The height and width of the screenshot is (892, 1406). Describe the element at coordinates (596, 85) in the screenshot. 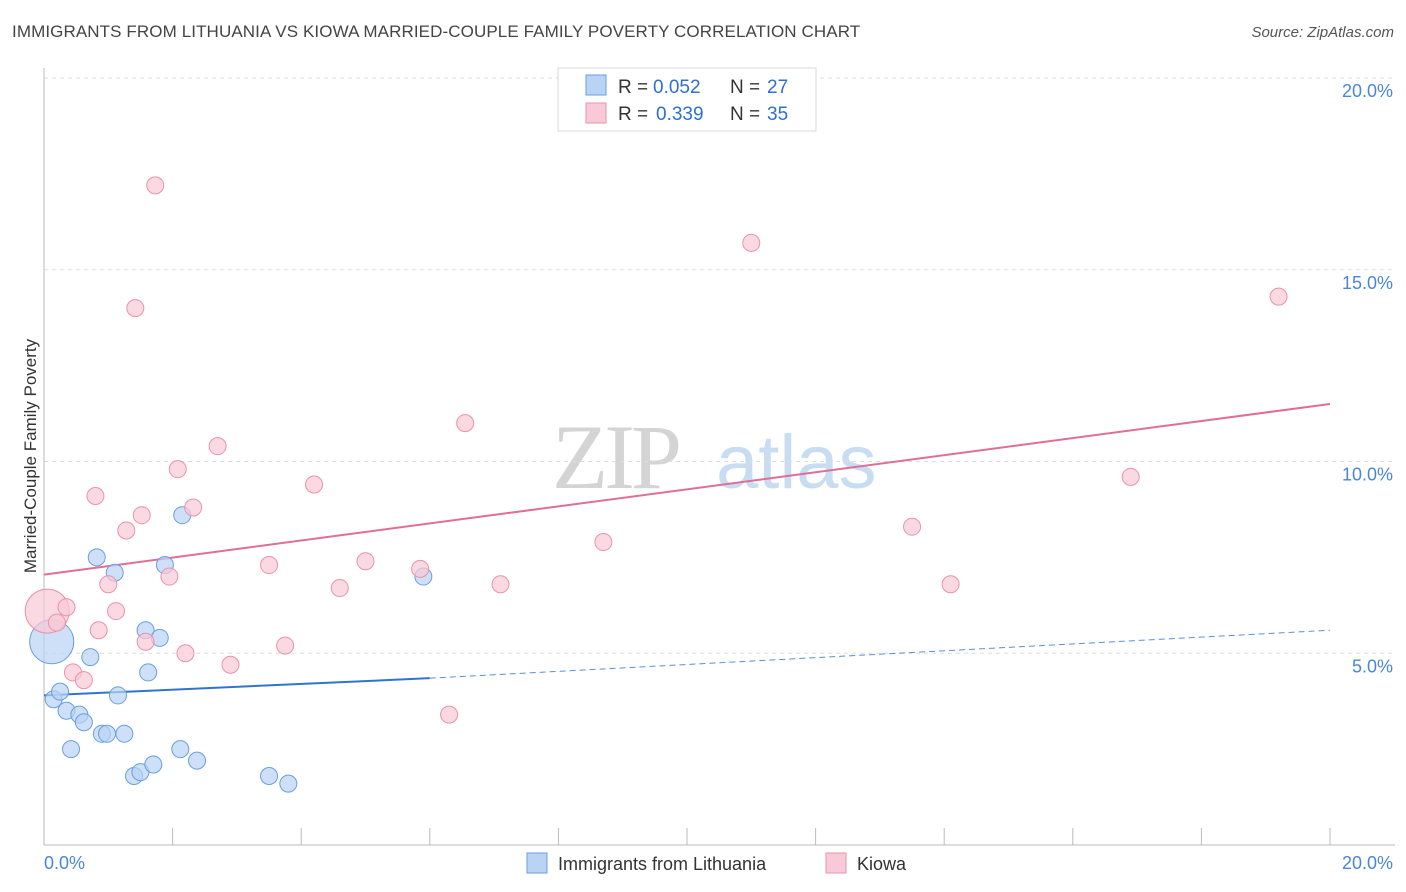

I see `legend-swatch-blue` at that location.